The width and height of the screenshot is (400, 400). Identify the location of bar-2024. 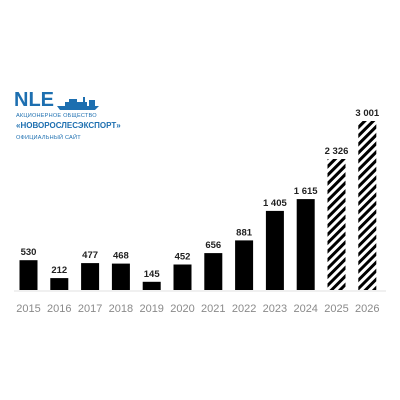
(305, 244).